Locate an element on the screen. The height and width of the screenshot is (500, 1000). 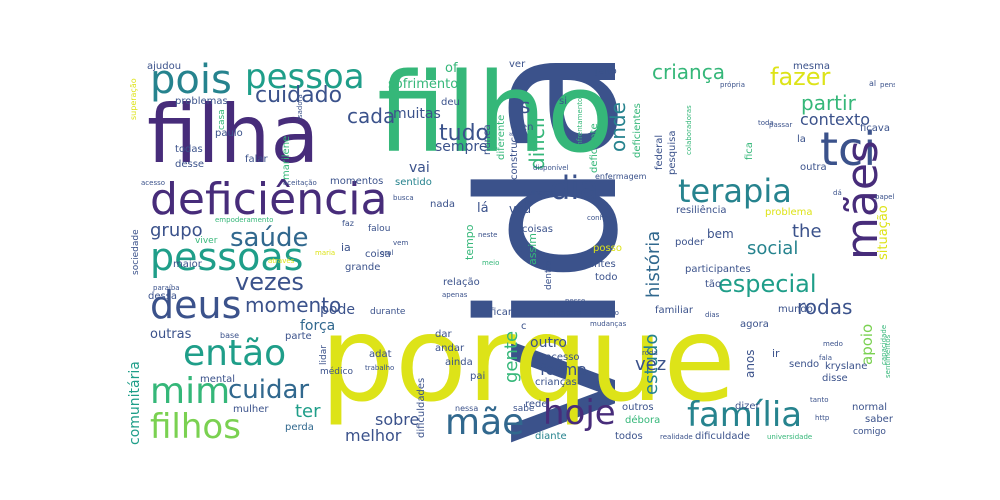
word-mulheres: mulheres is located at coordinates (537, 193).